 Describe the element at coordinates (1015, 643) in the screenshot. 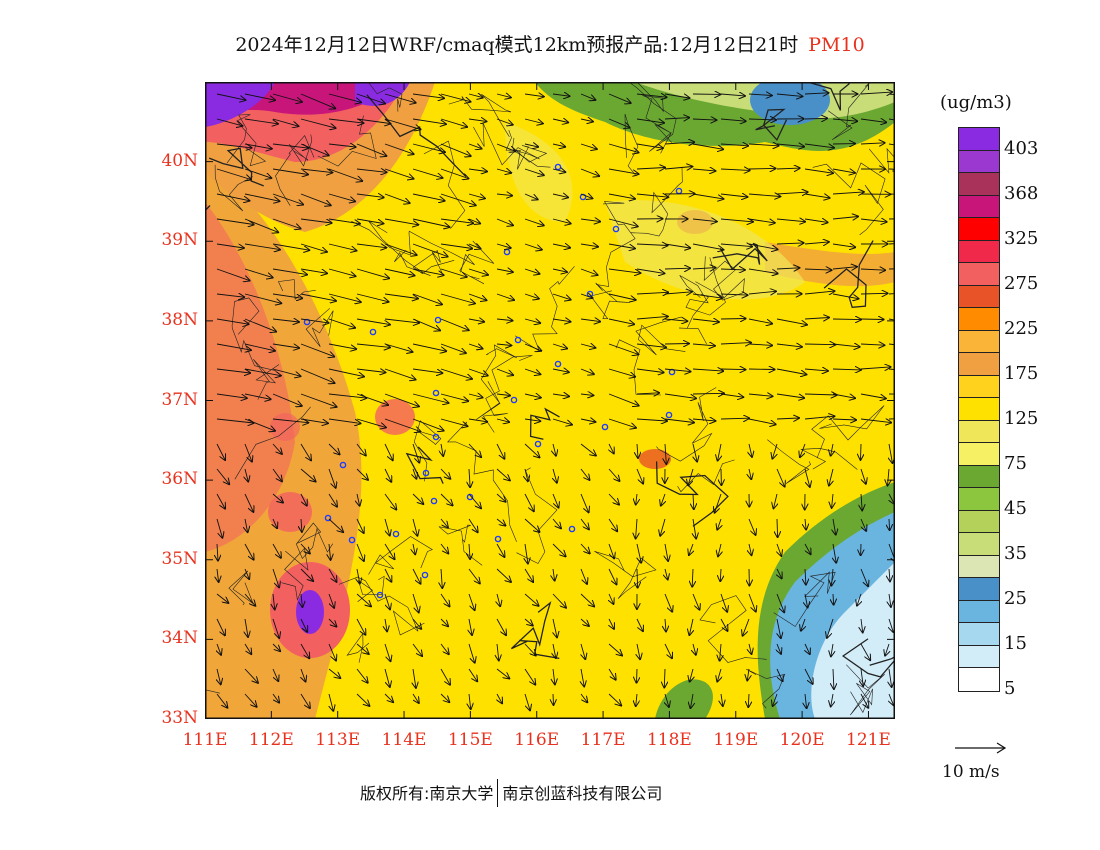

I see `legend-label: 15` at that location.